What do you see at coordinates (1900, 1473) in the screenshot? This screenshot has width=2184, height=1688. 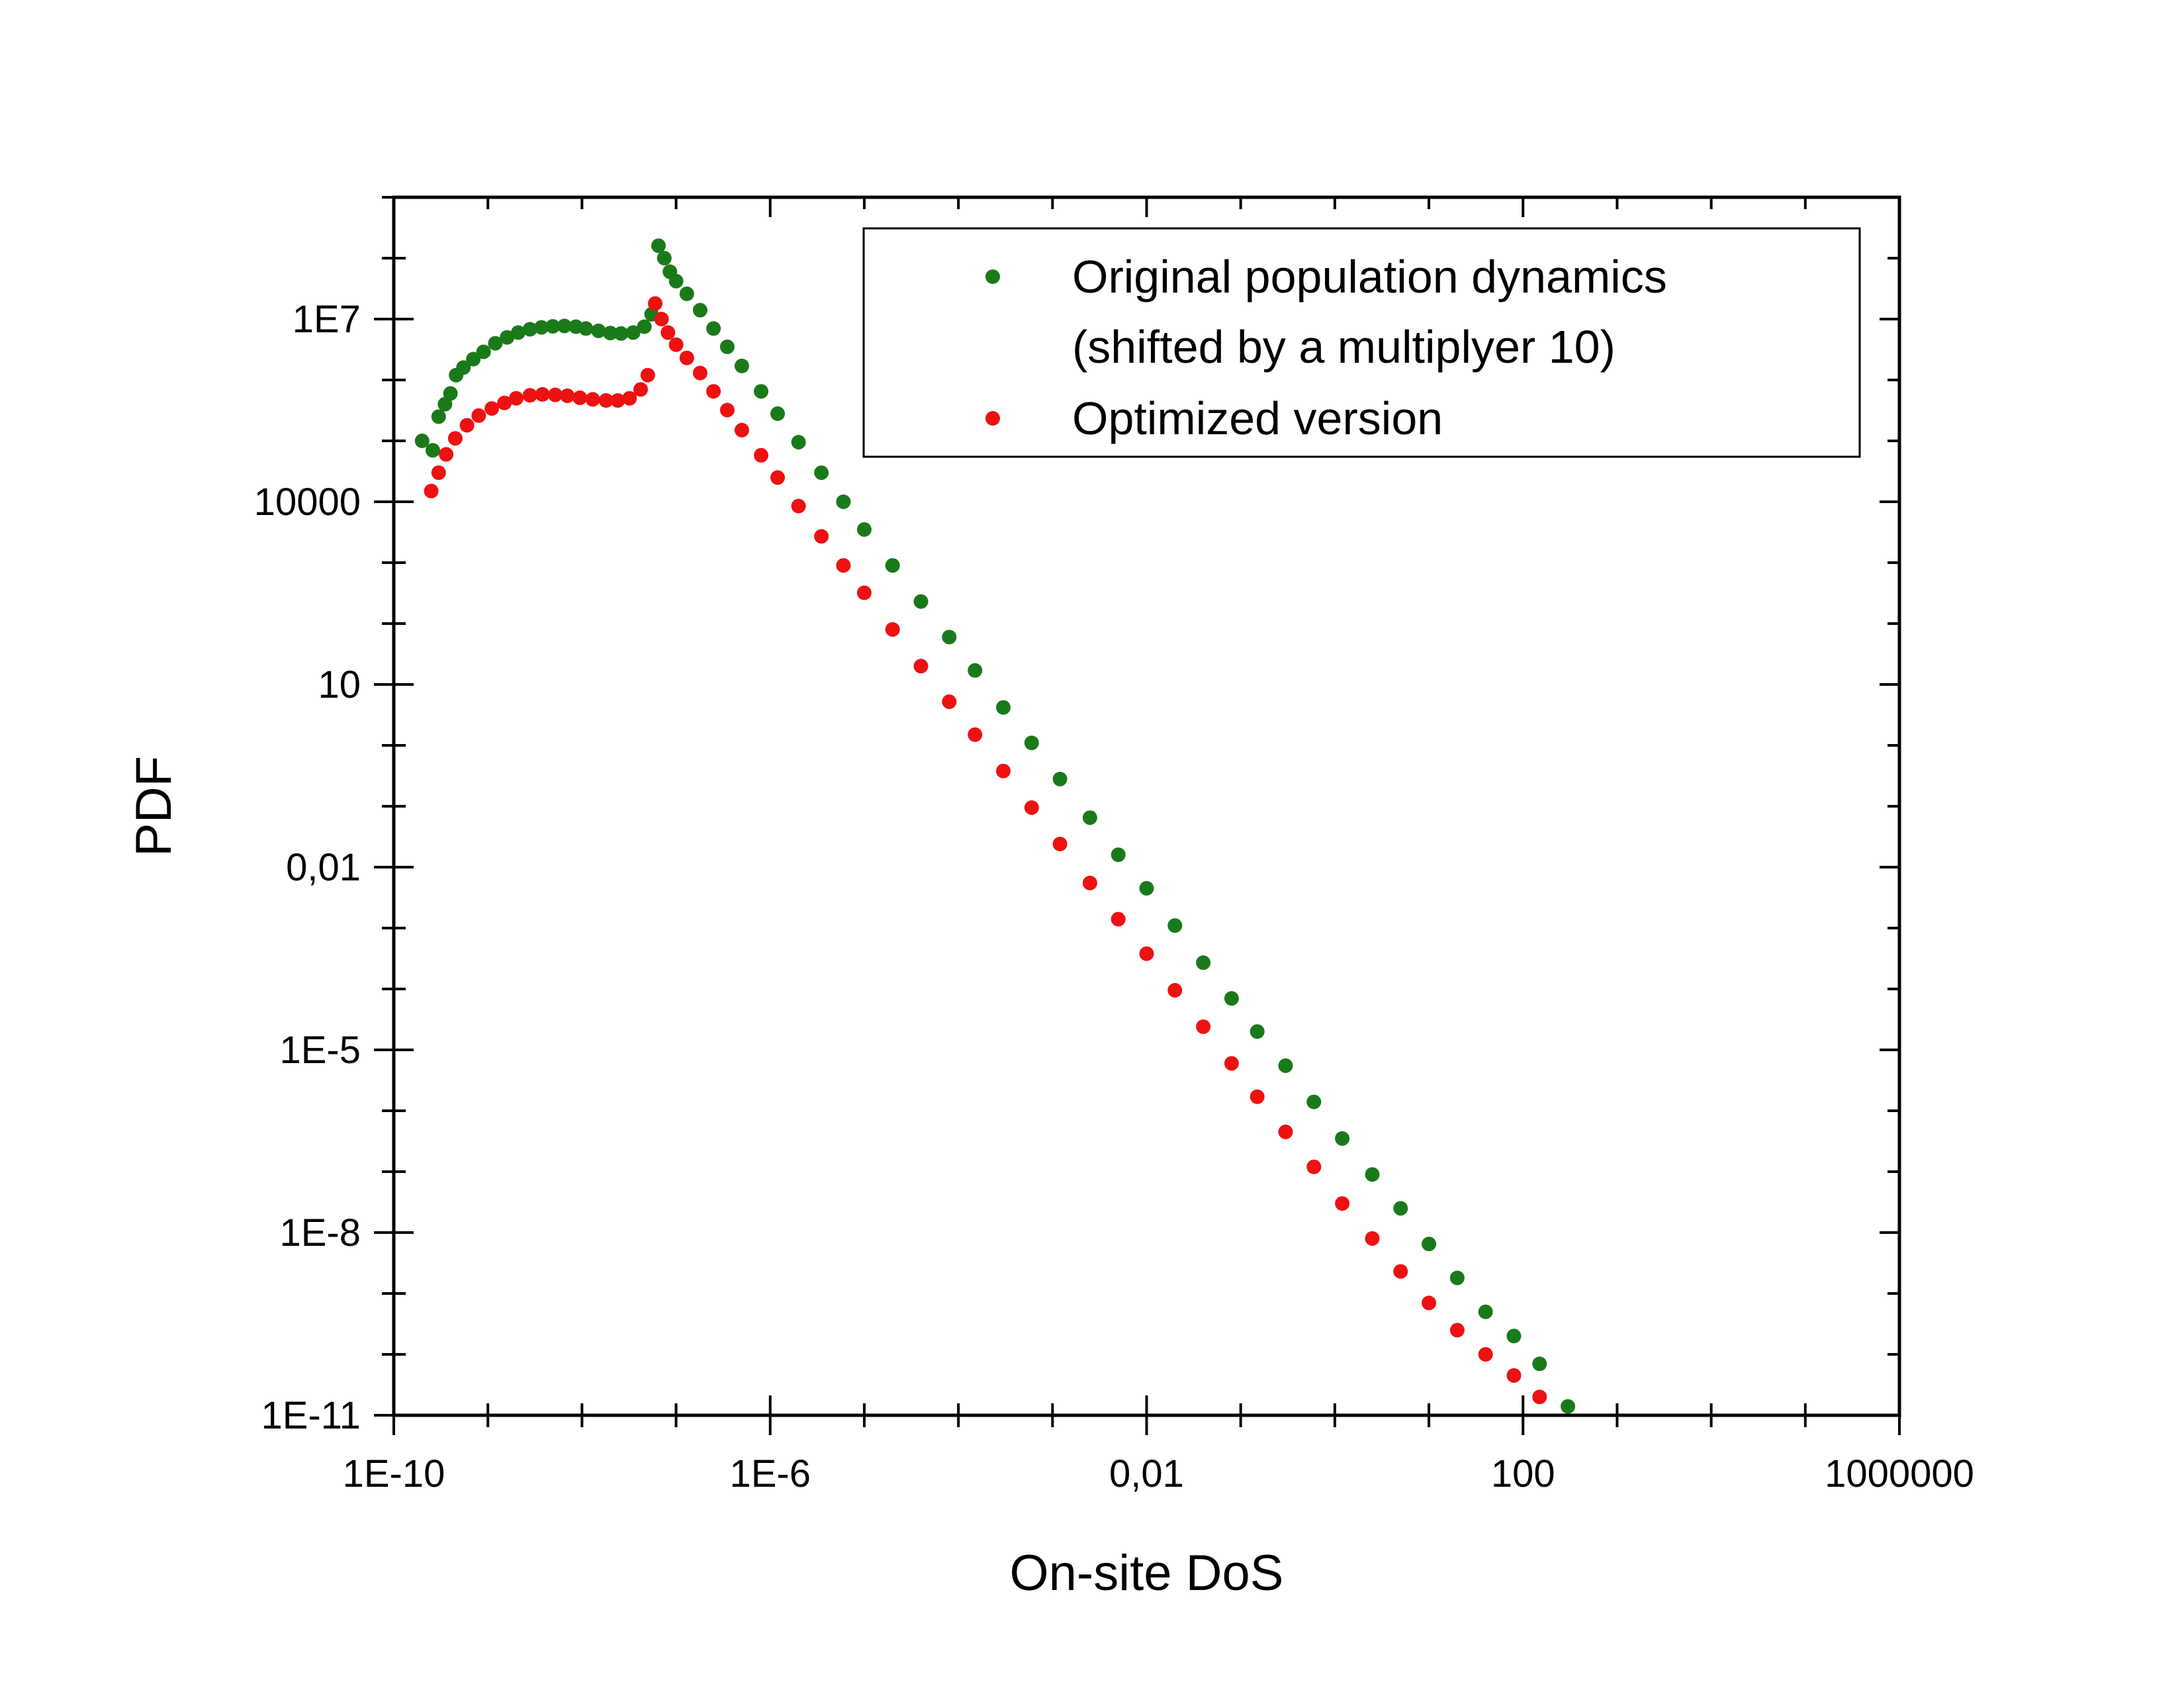 I see `x-tick-label: 1000000` at bounding box center [1900, 1473].